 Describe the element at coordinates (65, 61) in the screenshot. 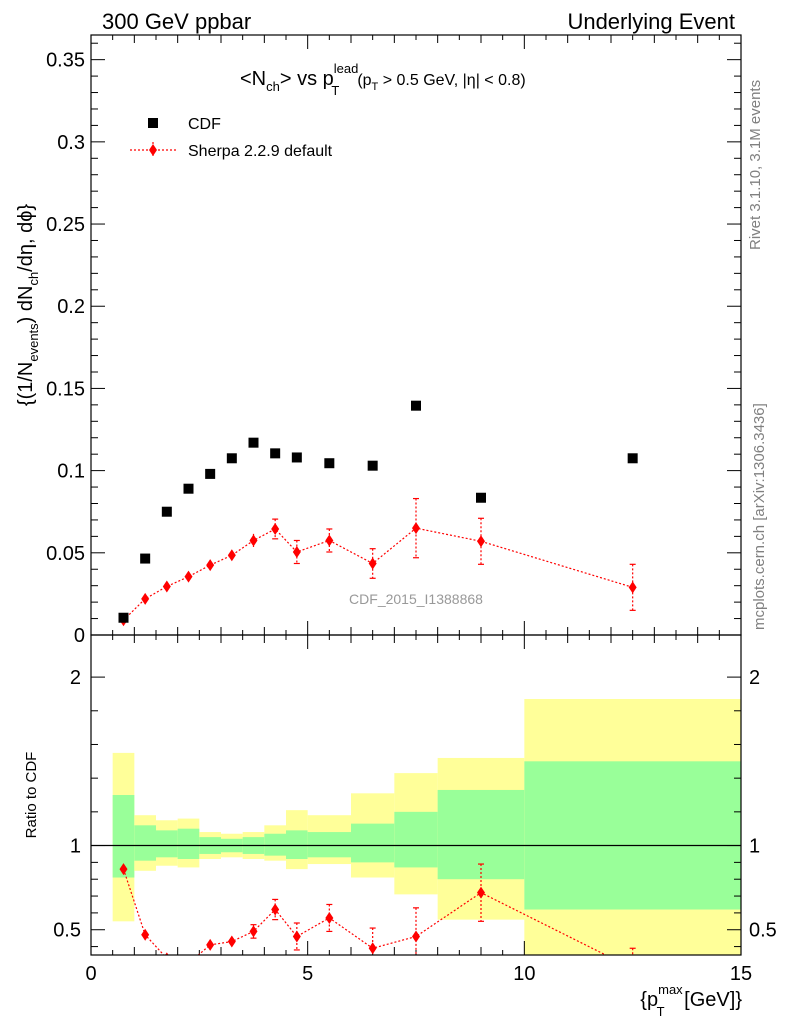

I see `y-tick-label: 0.35` at that location.